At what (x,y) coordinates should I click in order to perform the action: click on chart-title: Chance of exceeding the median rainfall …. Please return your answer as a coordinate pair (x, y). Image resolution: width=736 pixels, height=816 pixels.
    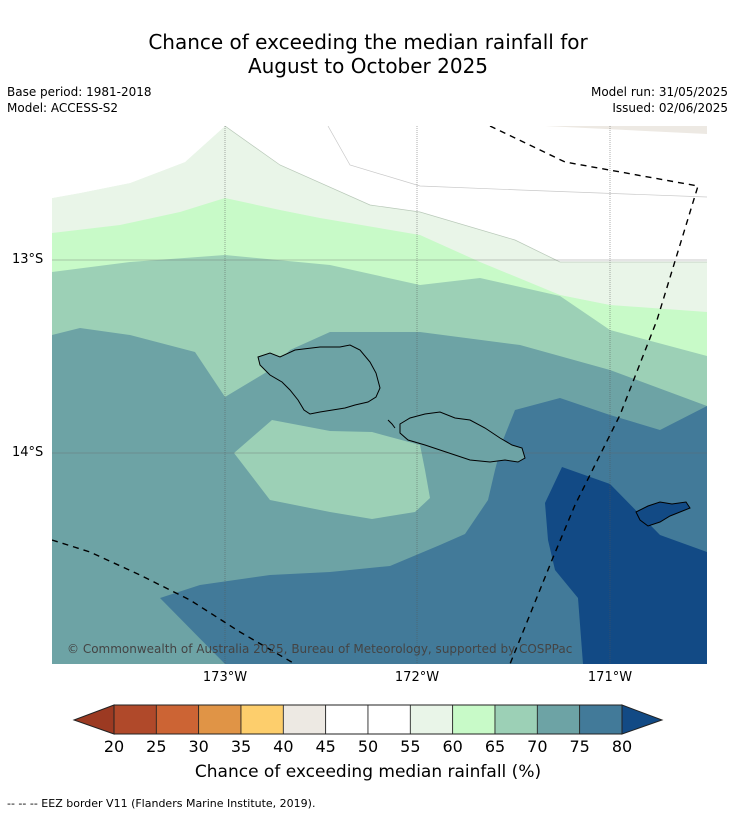
    Looking at the image, I should click on (368, 54).